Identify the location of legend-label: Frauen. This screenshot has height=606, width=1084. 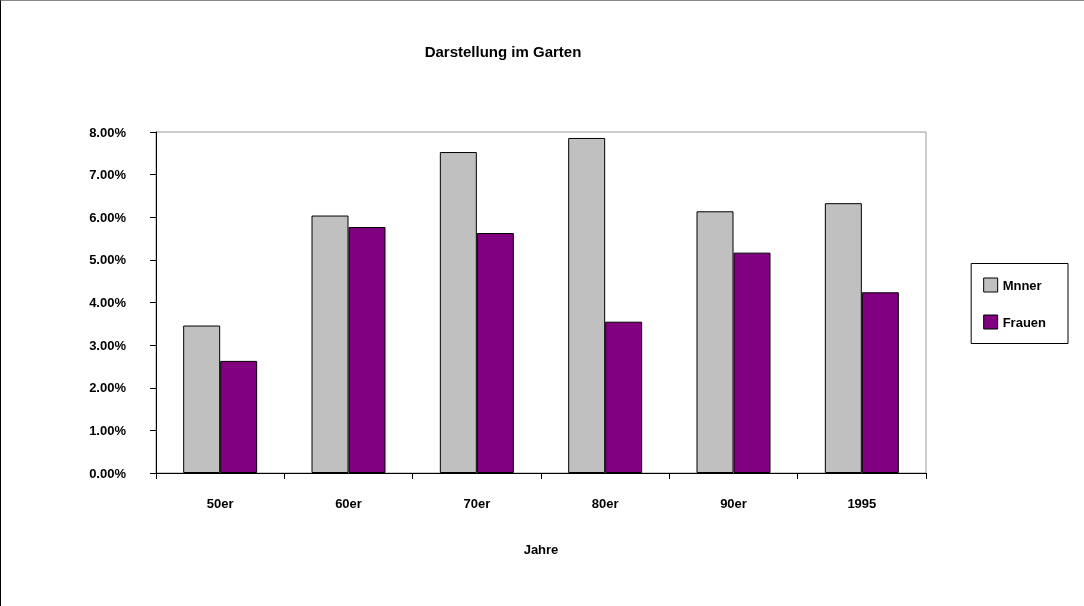
(1024, 322).